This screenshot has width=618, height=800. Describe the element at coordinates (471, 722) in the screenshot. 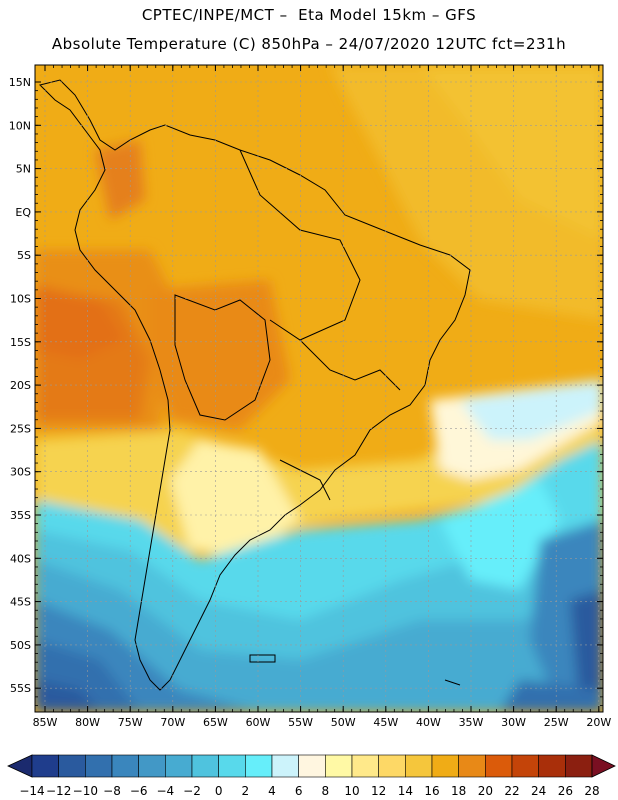

I see `lon-label: 35W` at that location.